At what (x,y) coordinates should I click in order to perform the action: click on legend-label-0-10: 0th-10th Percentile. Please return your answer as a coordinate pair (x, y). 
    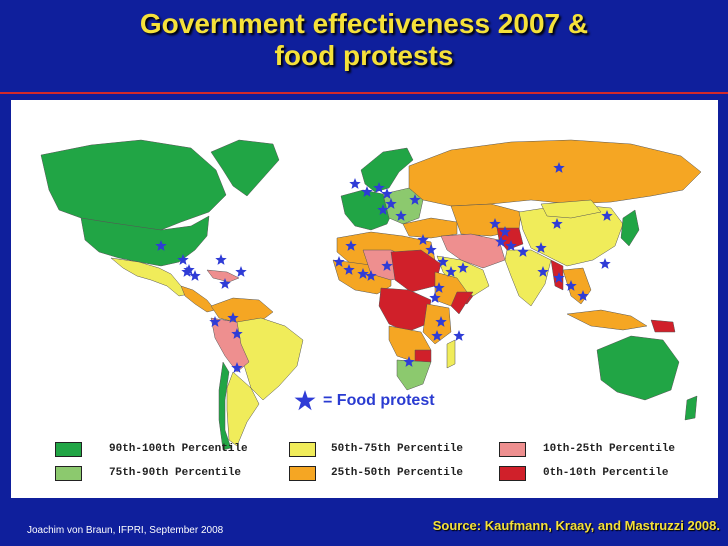
    Looking at the image, I should click on (606, 473).